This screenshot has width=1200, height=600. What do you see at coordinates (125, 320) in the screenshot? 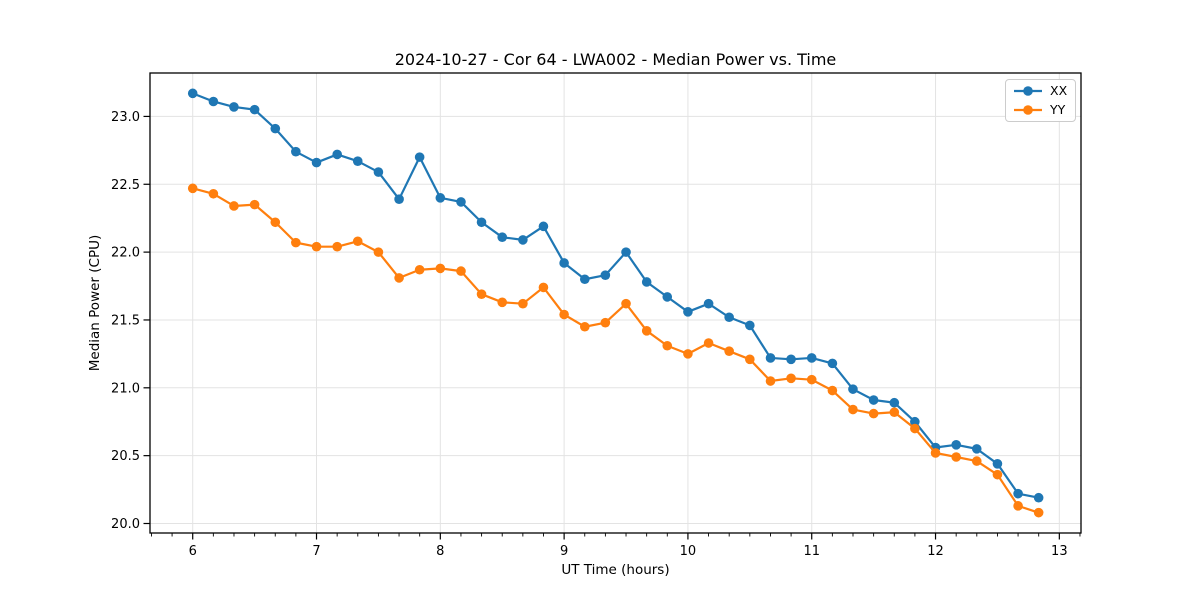
I see `y-tick-label: 21.5` at bounding box center [125, 320].